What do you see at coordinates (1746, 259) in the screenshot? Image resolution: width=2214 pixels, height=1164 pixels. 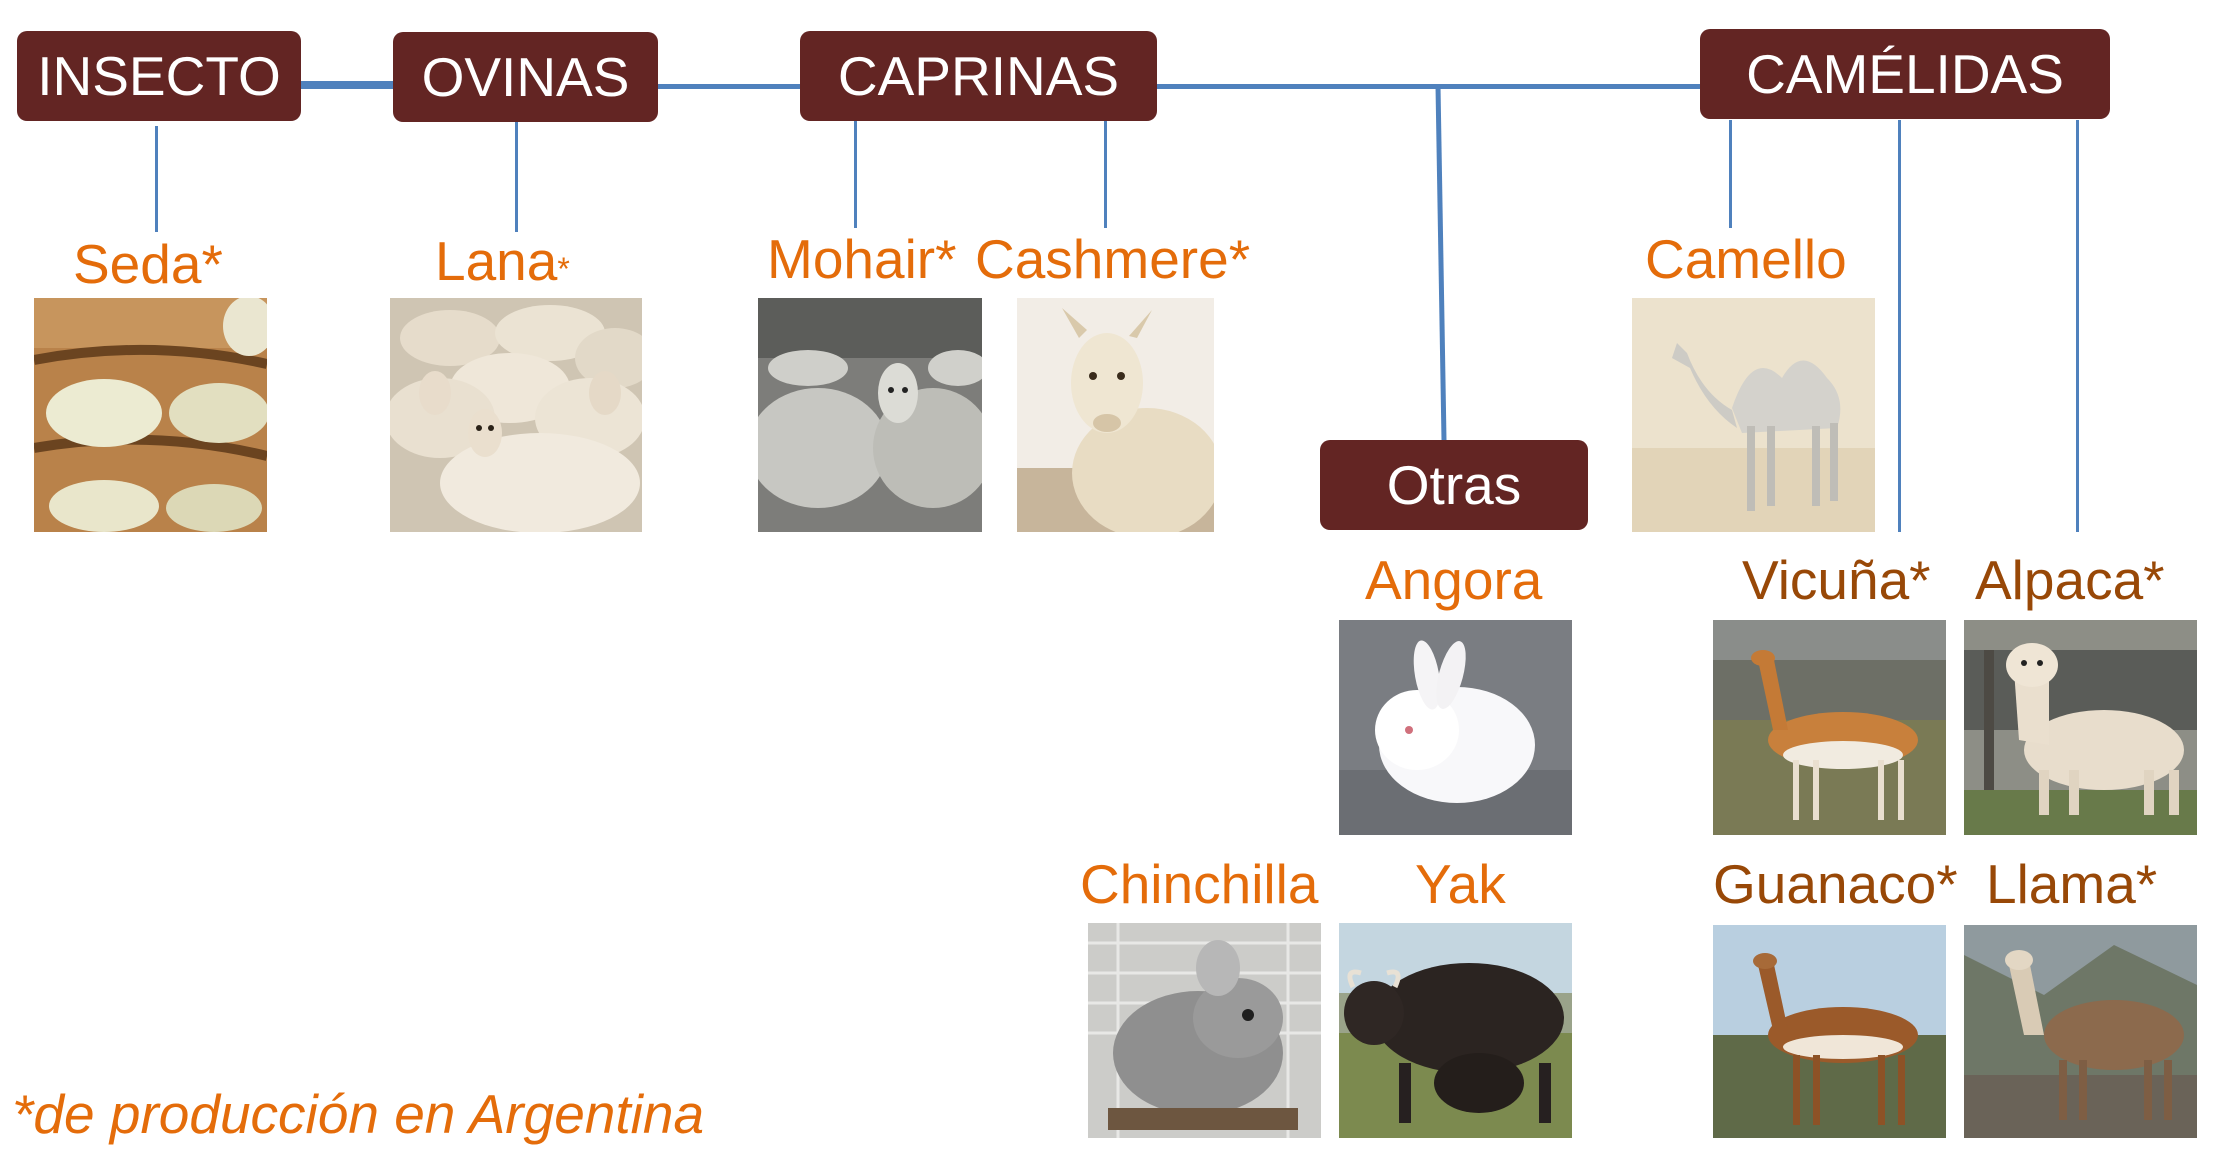 I see `label-camello: Camello` at bounding box center [1746, 259].